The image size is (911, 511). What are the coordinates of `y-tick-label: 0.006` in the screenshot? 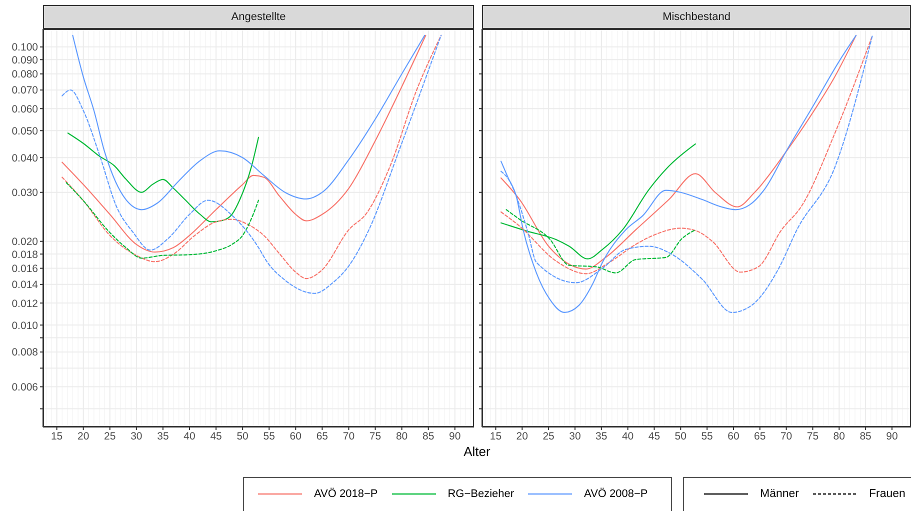 It's located at (25, 387).